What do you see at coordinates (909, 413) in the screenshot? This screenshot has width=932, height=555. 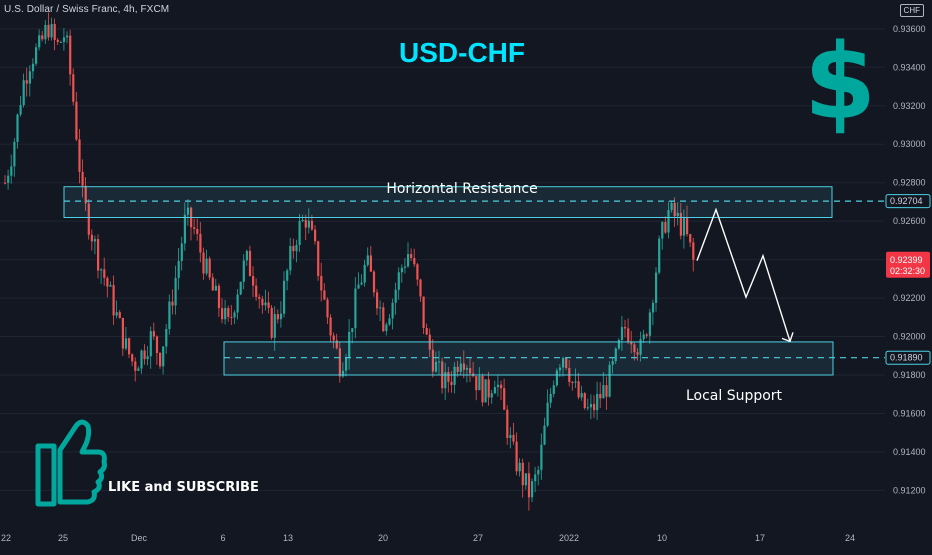 I see `y-tick-label: 0.91600` at bounding box center [909, 413].